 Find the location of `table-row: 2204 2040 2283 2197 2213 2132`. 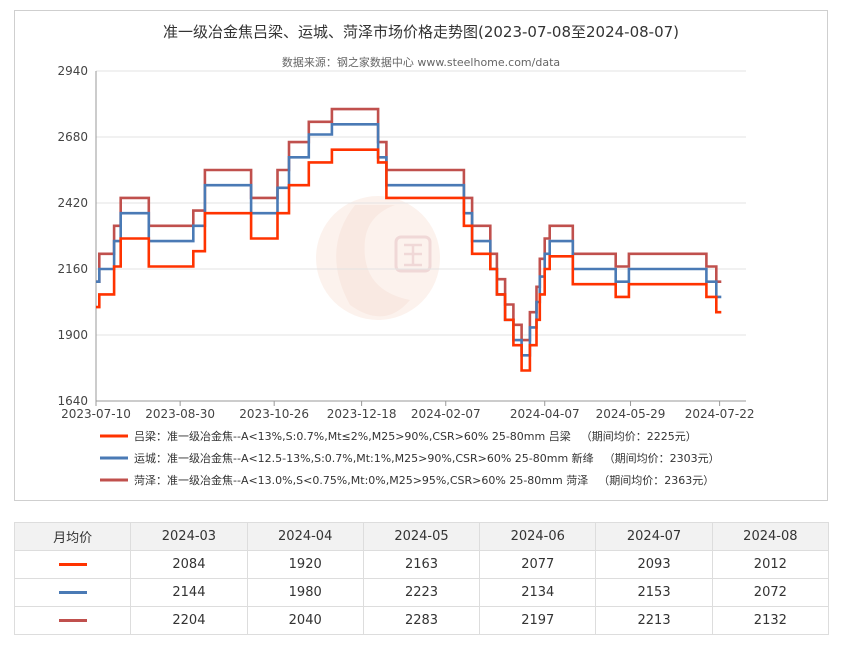

table-row: 2204 2040 2283 2197 2213 2132 is located at coordinates (421, 620).